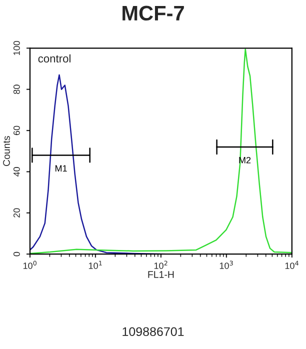 The width and height of the screenshot is (306, 349). What do you see at coordinates (16, 254) in the screenshot?
I see `y-tick-label: 0` at bounding box center [16, 254].